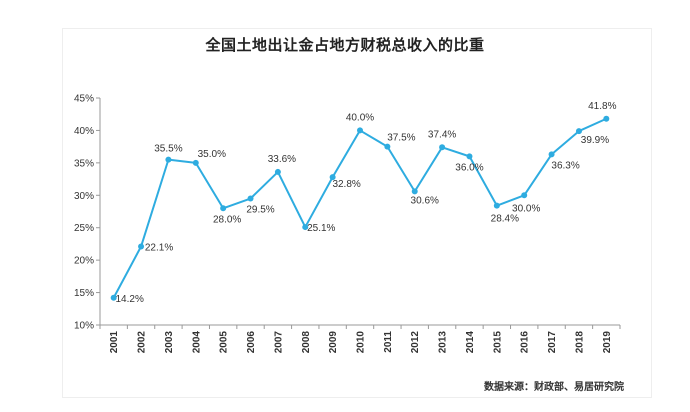 This screenshot has width=690, height=412. Describe the element at coordinates (607, 342) in the screenshot. I see `x-tick-label: 2019` at that location.